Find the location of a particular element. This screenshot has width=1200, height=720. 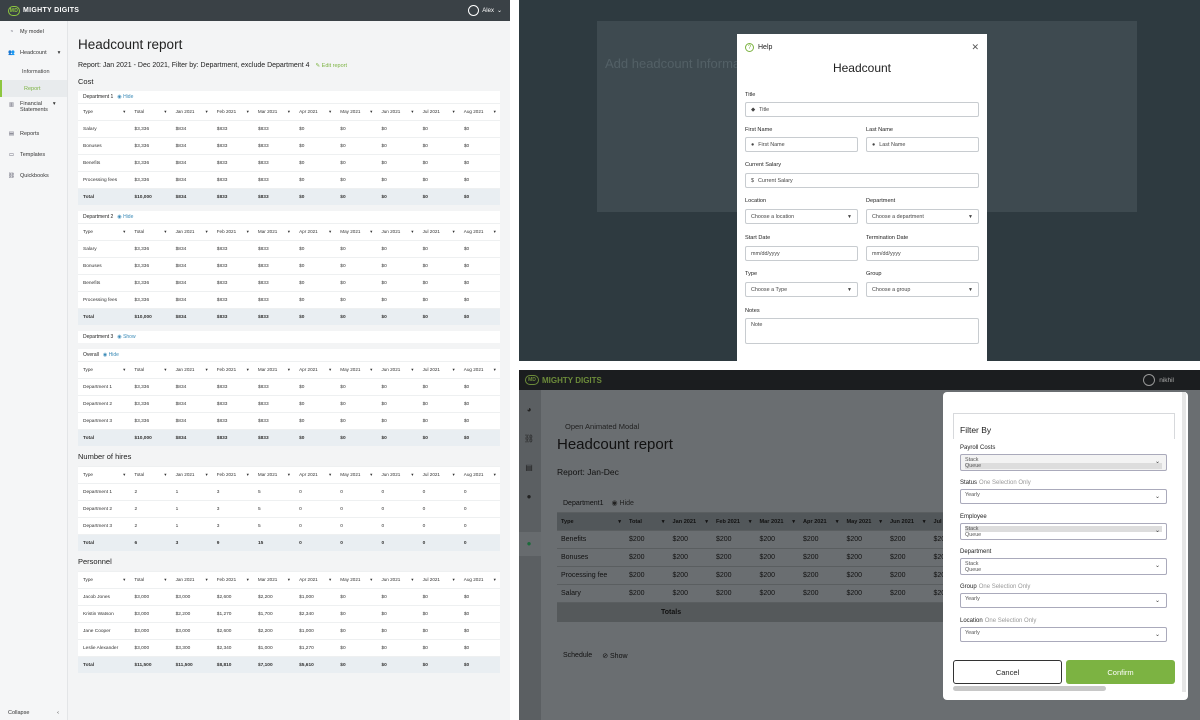

user-menu: nikhil is located at coordinates (1158, 380).